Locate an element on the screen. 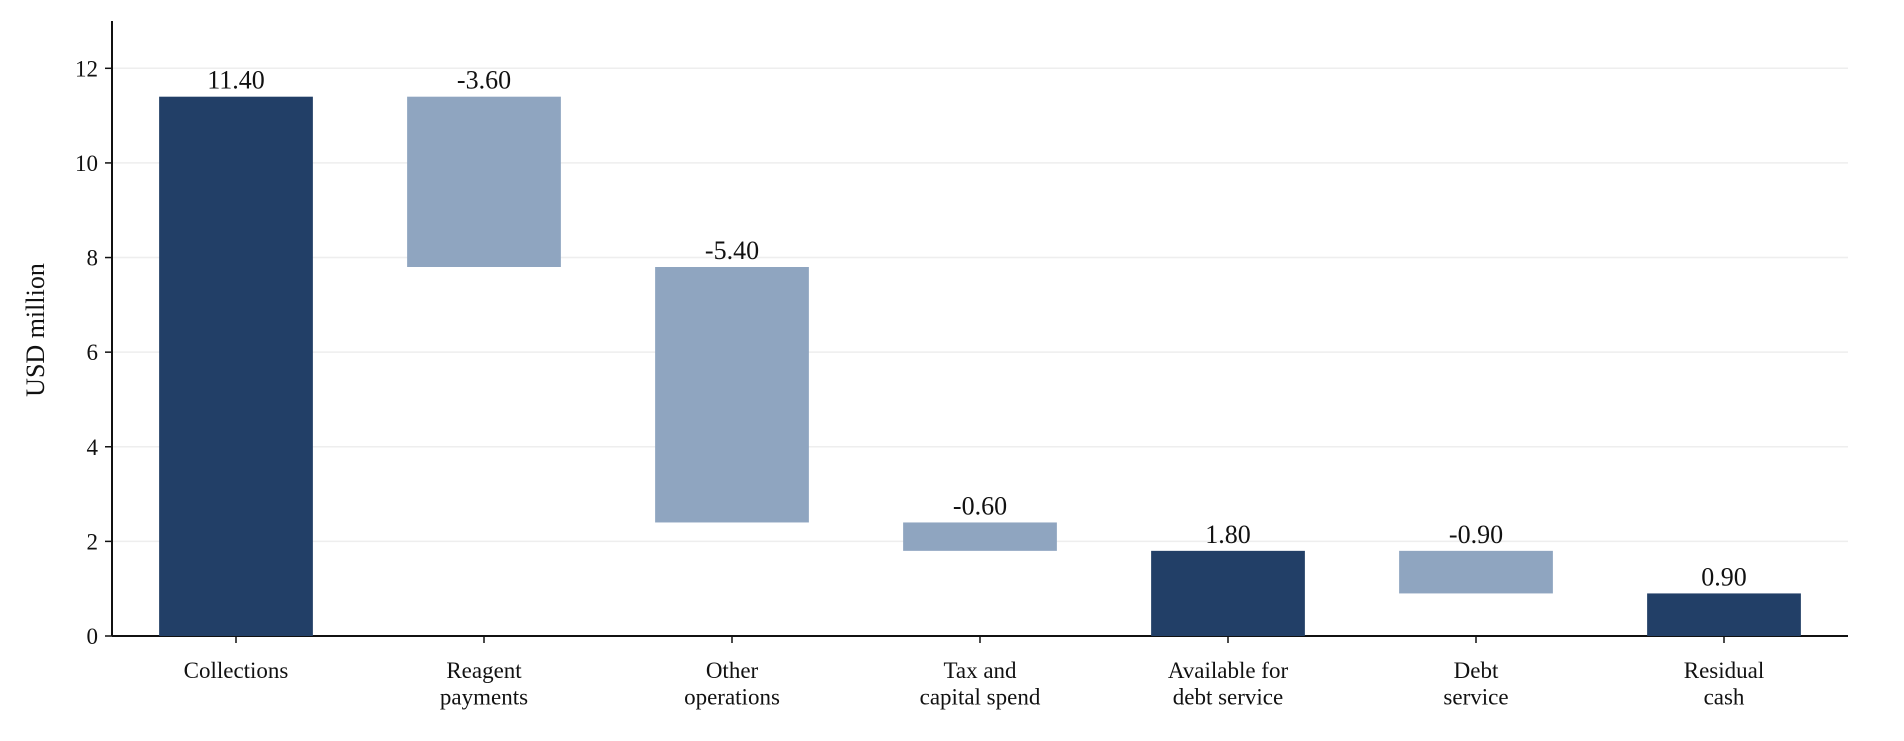 Image resolution: width=1904 pixels, height=741 pixels. x-tick-label: Reagent payments is located at coordinates (484, 683).